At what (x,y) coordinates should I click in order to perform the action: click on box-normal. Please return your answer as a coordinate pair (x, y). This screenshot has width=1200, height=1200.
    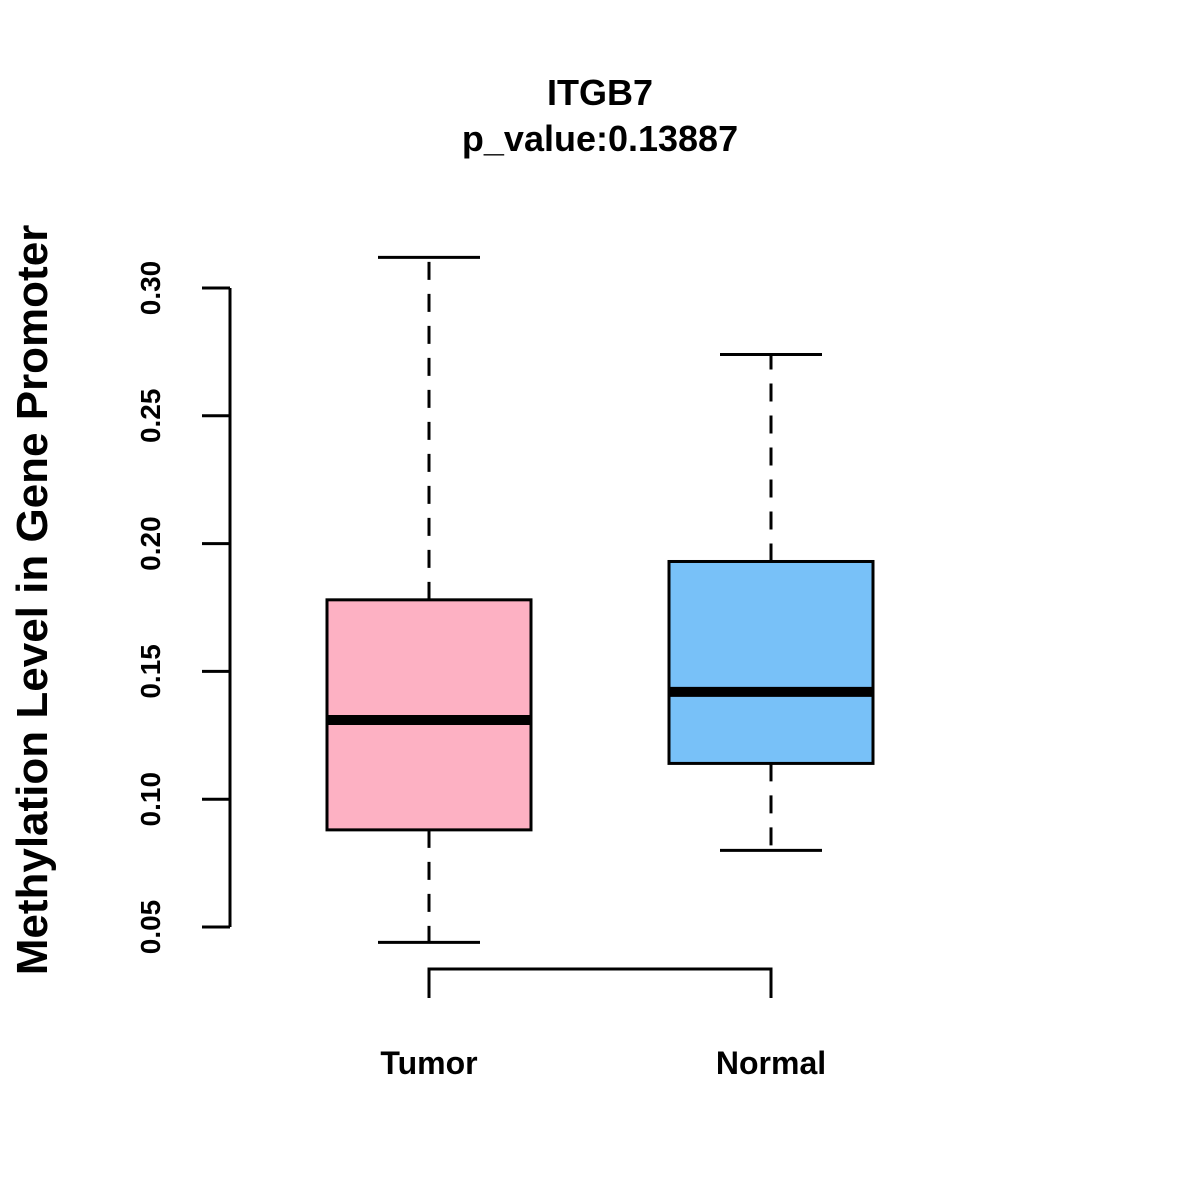
    Looking at the image, I should click on (771, 602).